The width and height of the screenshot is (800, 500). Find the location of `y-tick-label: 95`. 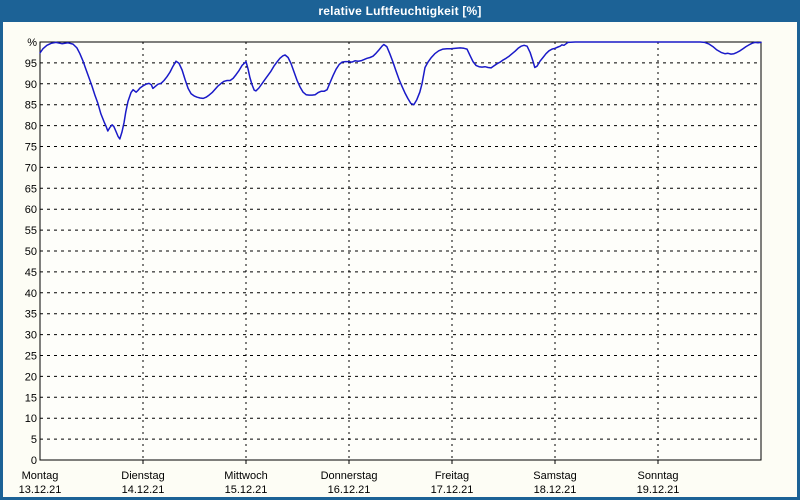

y-tick-label: 95 is located at coordinates (31, 64).